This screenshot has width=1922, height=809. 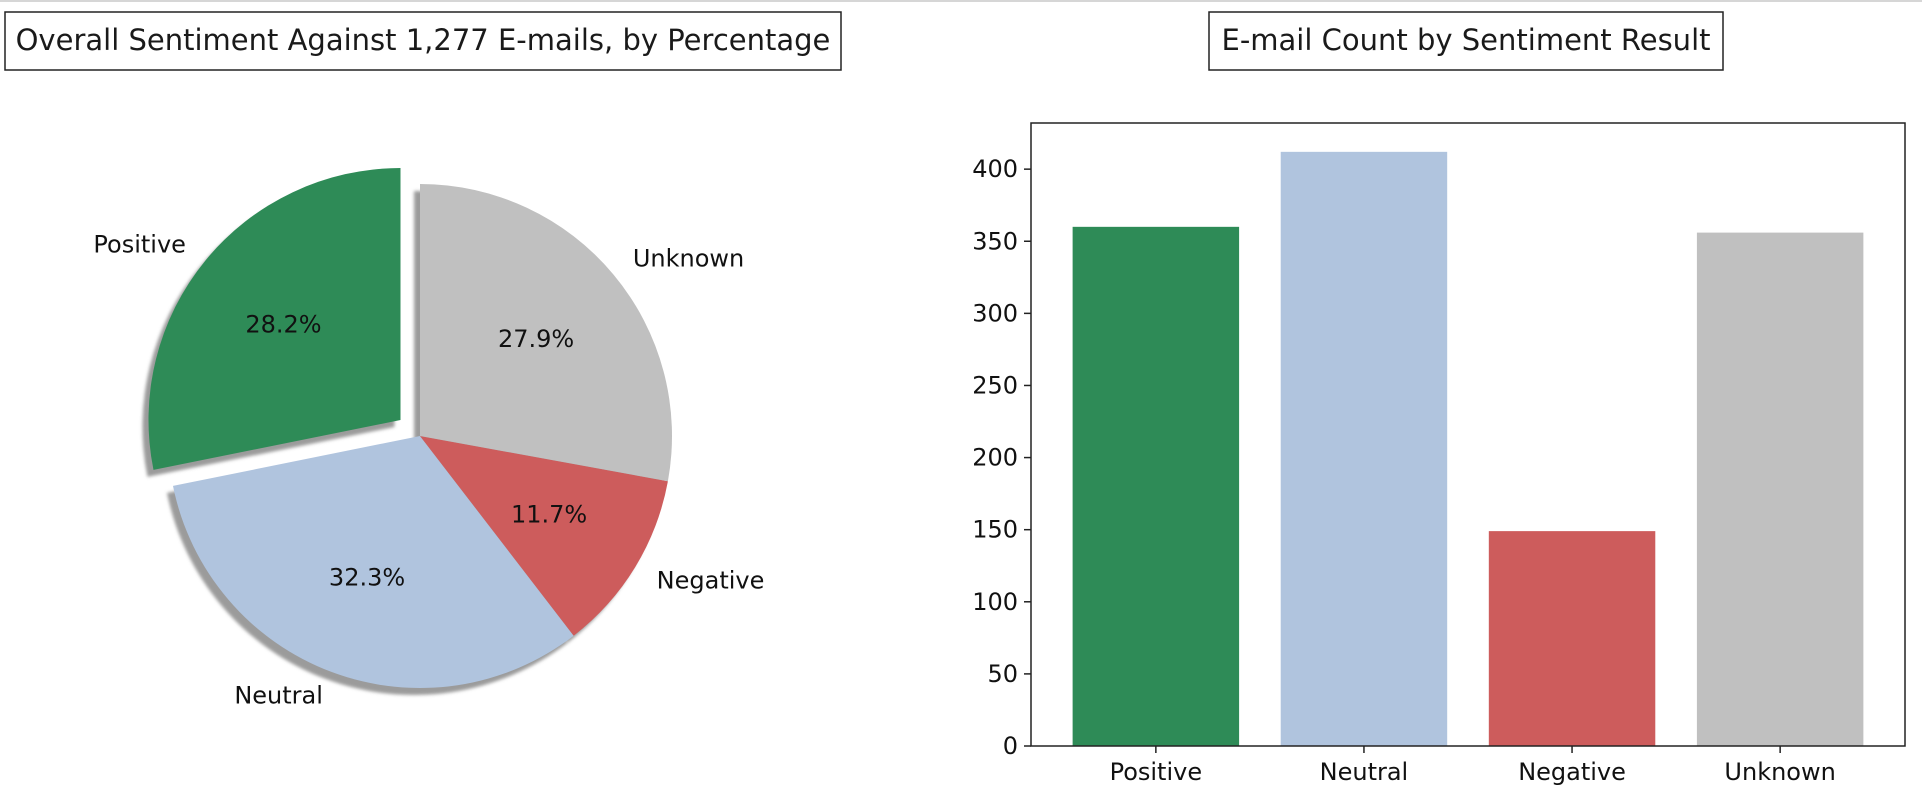 What do you see at coordinates (995, 313) in the screenshot?
I see `y-tick-label: 300` at bounding box center [995, 313].